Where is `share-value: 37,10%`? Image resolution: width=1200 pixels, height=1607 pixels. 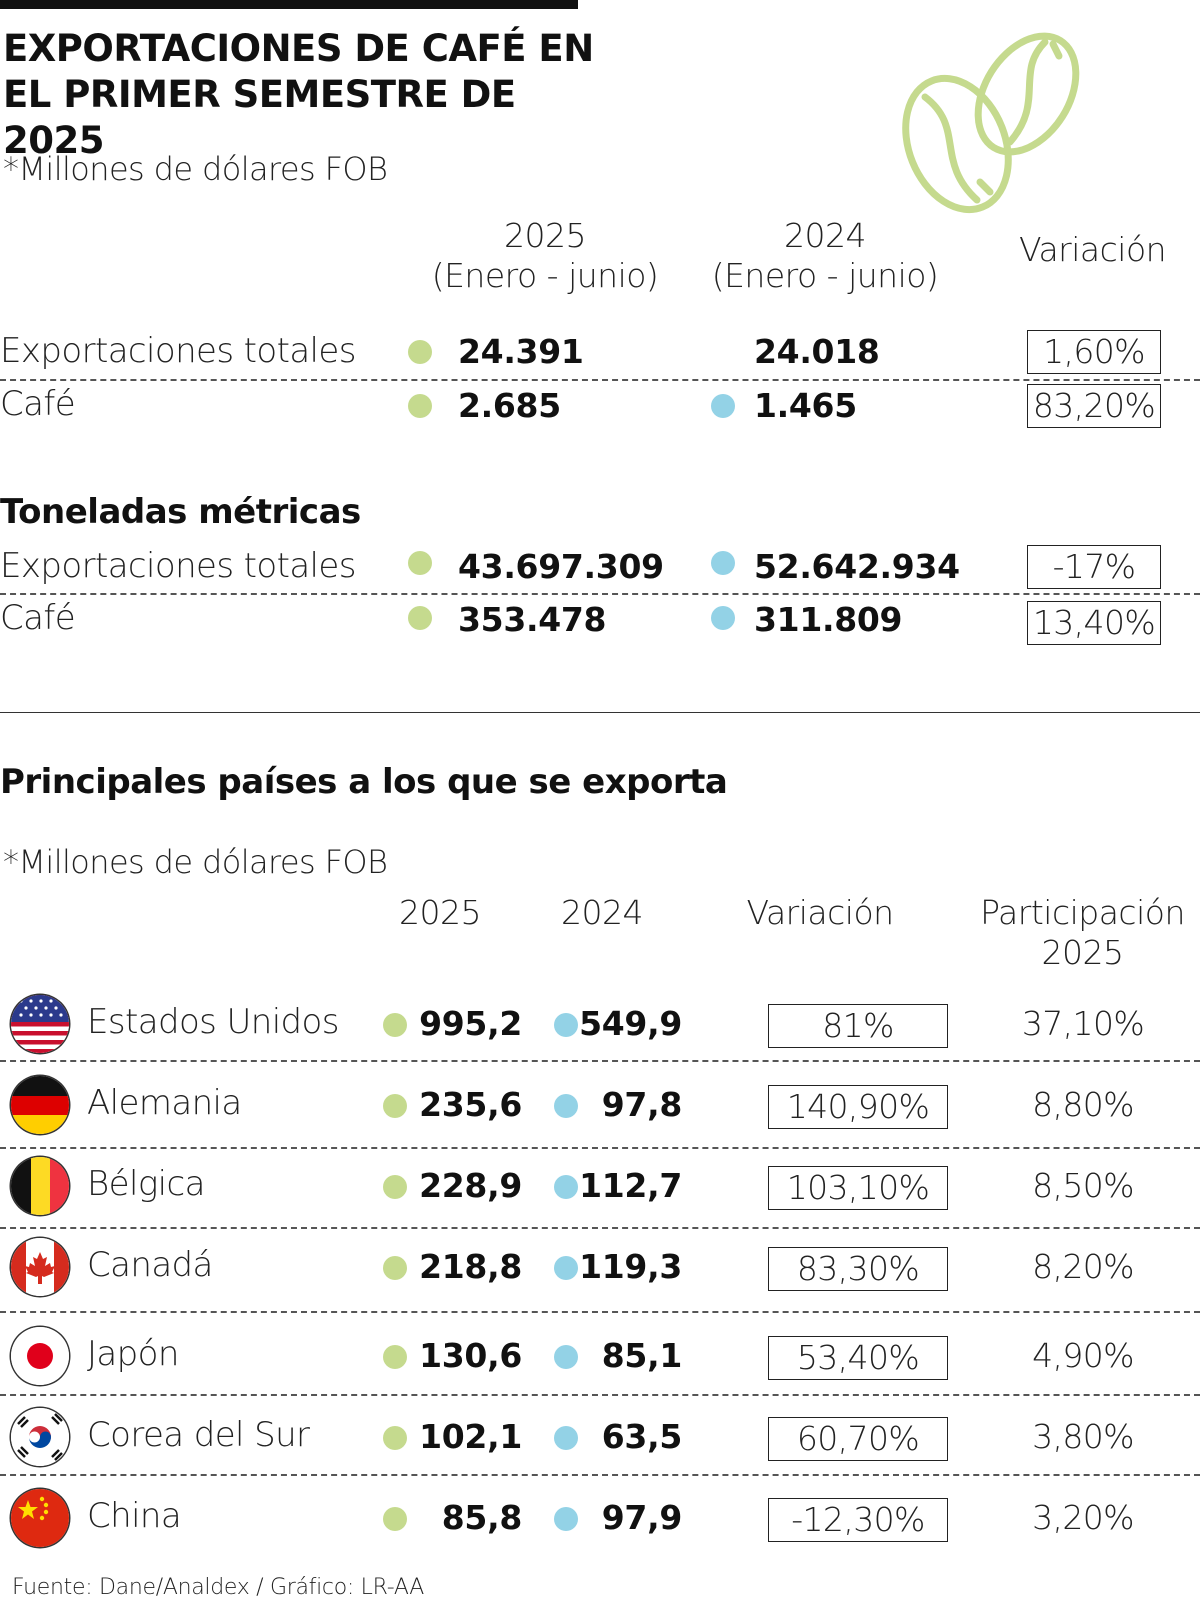 share-value: 37,10% is located at coordinates (1083, 1023).